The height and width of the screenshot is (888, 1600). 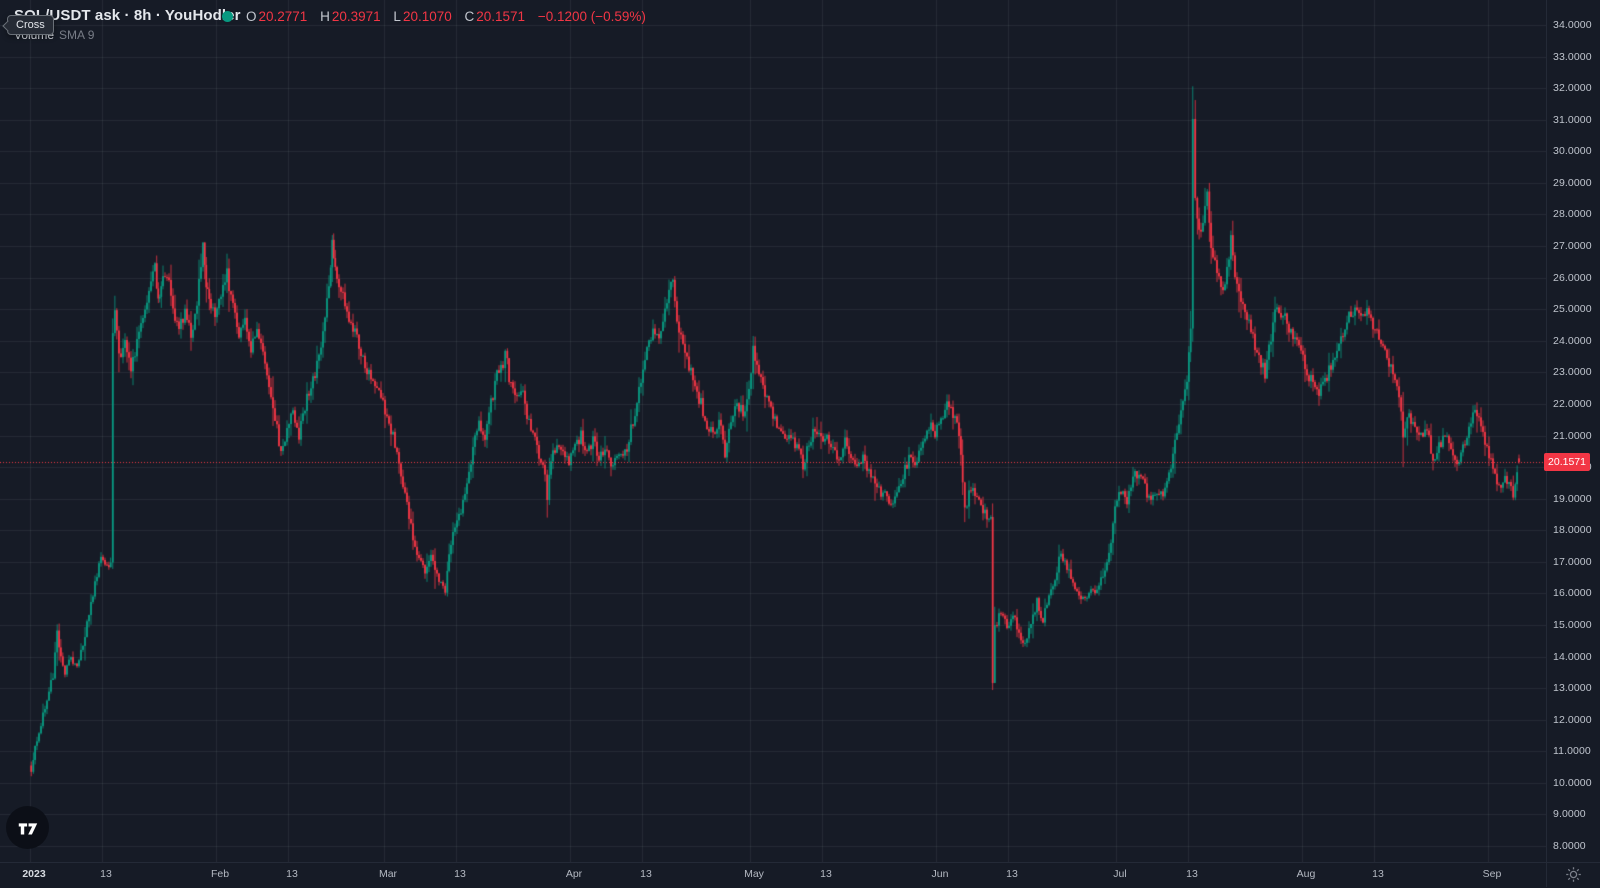 I want to click on time-axis-label: Jun, so click(x=940, y=874).